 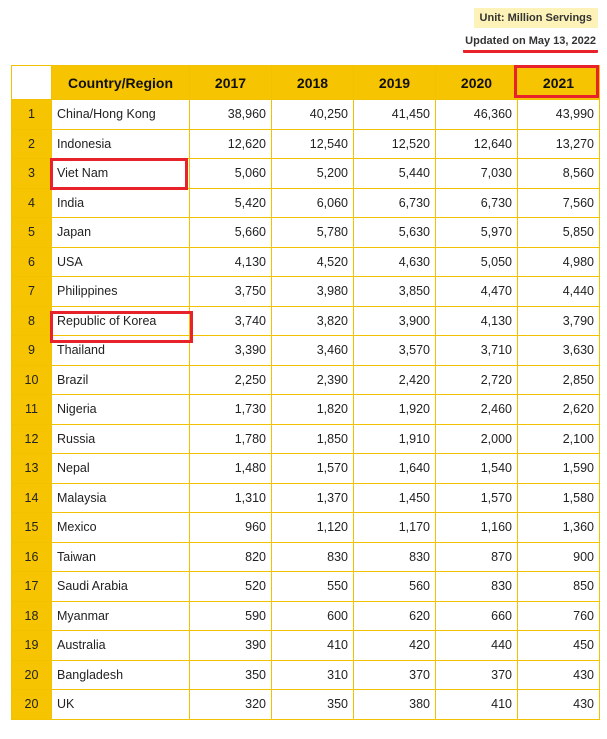 I want to click on table-row: 2 Indonesia 12,620 12,540 12,520 12,640 13,270, so click(x=305, y=143).